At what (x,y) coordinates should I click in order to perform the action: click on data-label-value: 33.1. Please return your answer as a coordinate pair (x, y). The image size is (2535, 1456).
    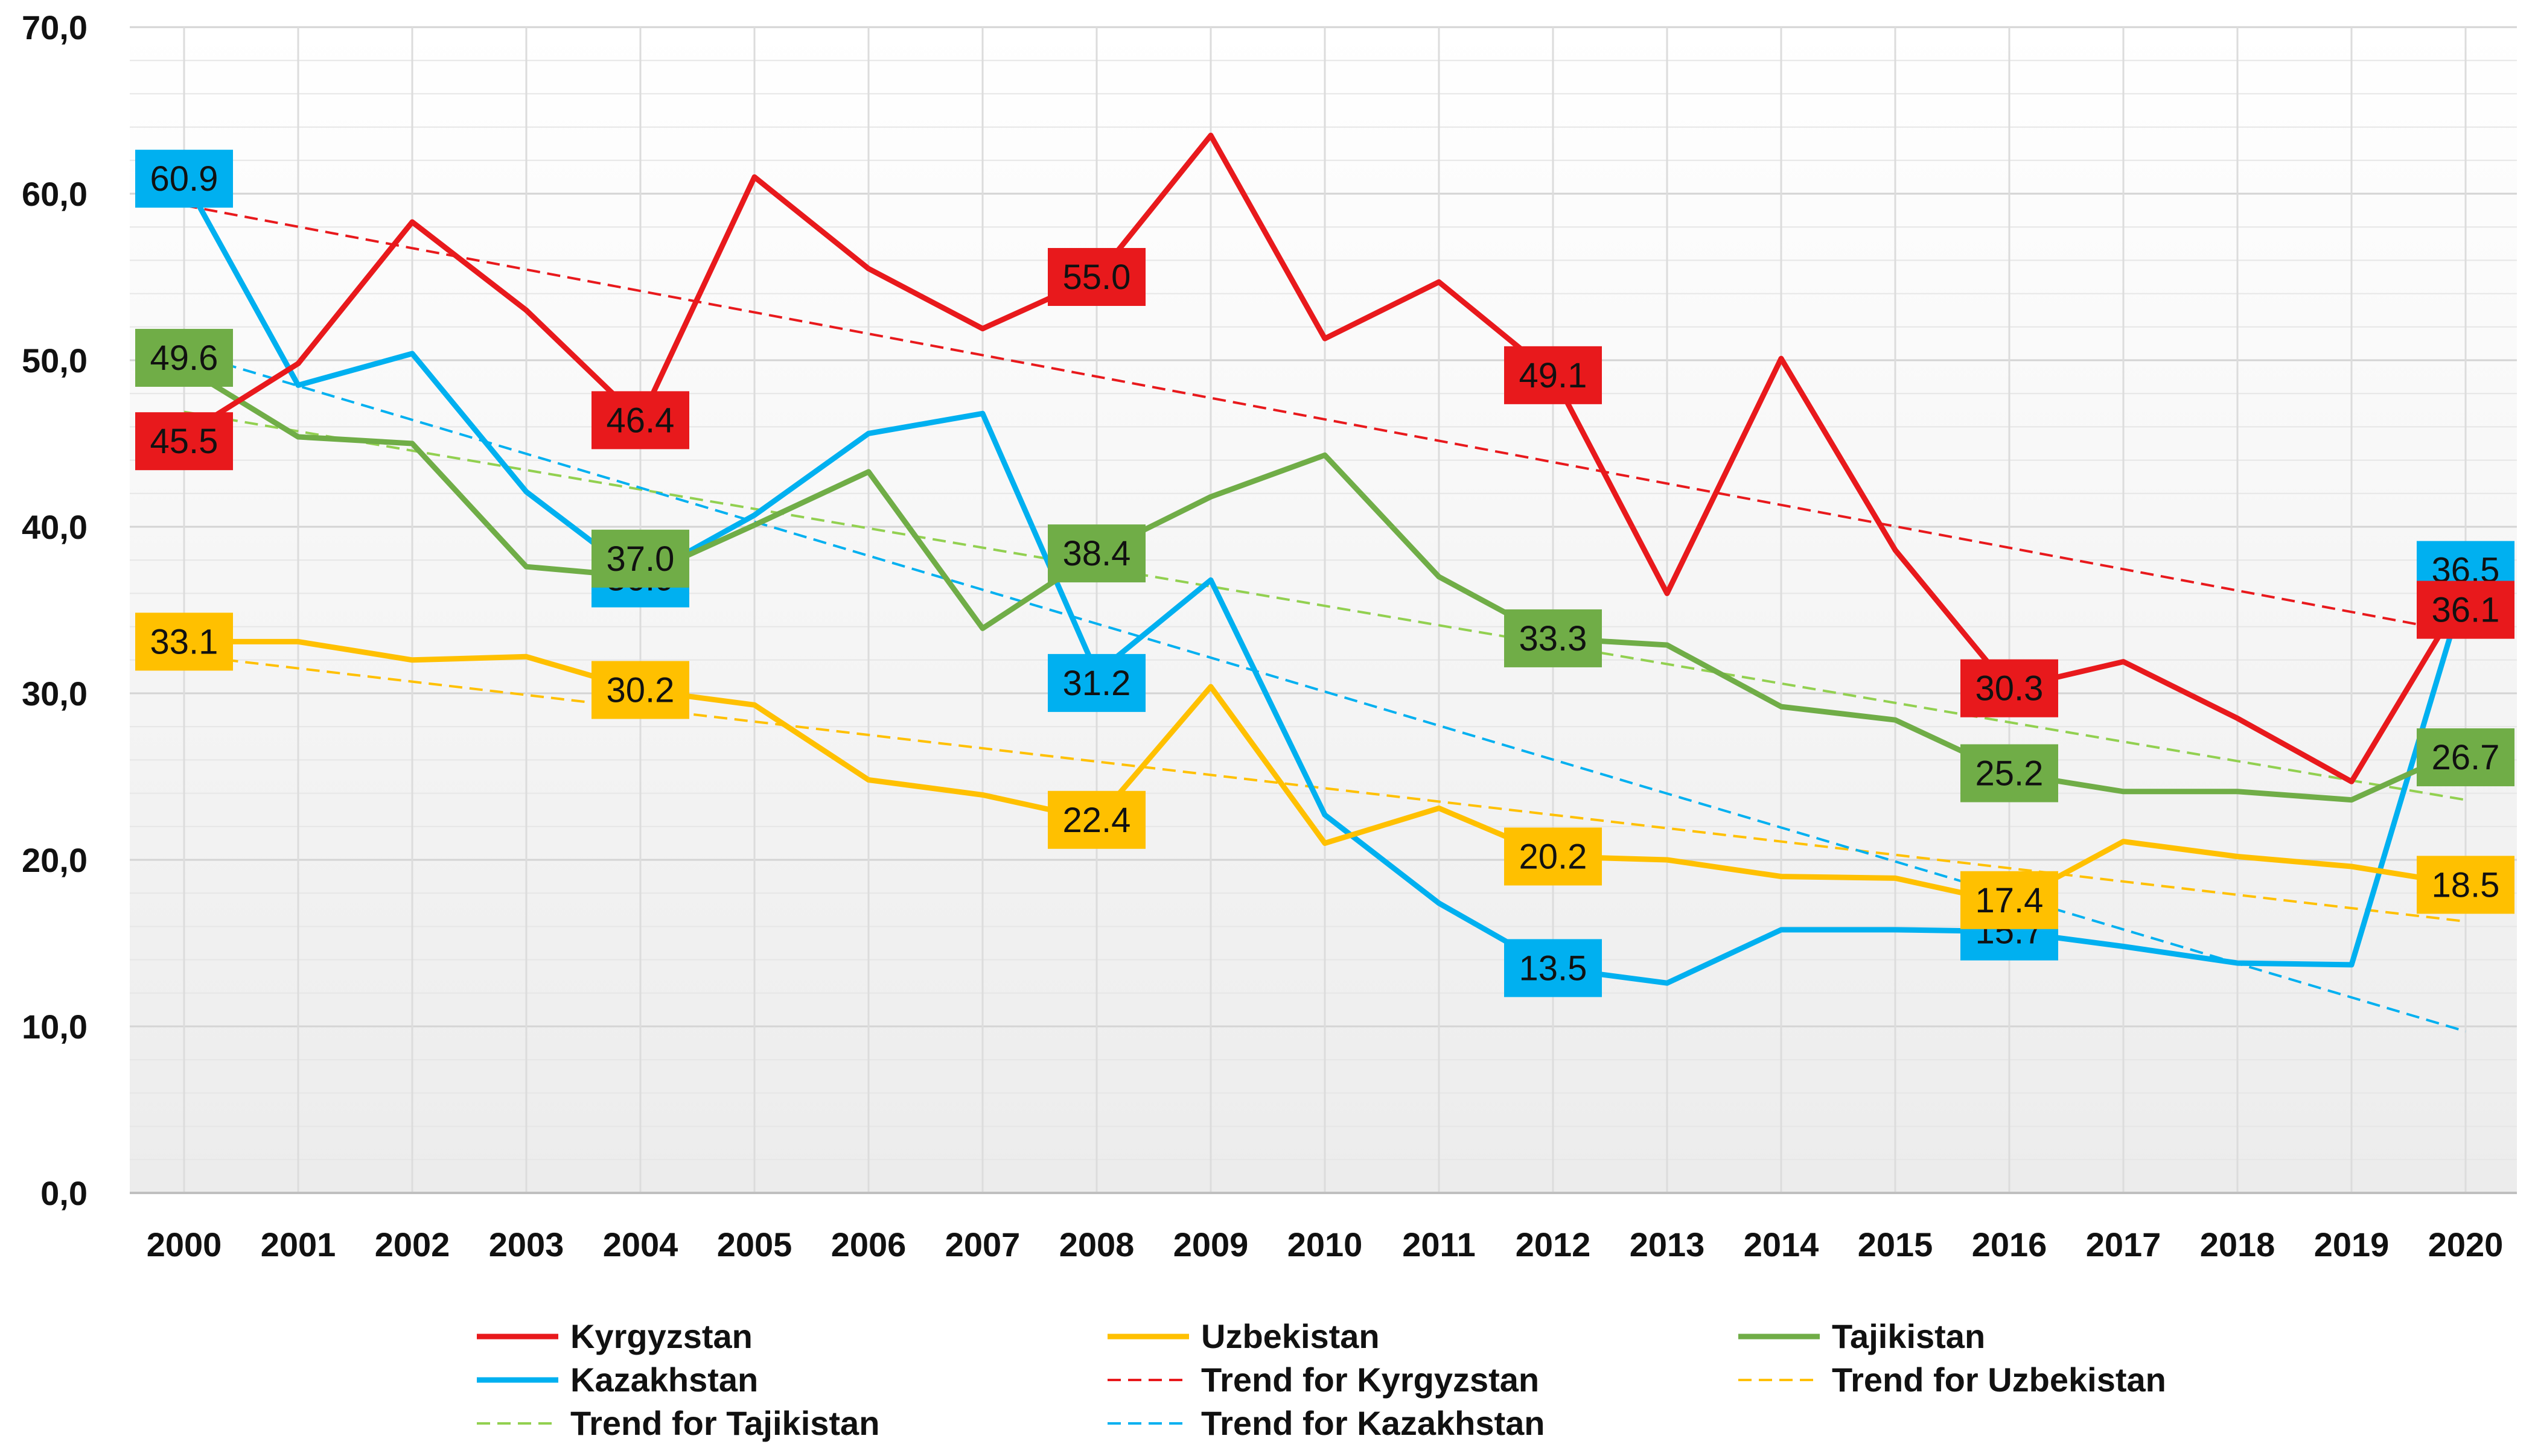
    Looking at the image, I should click on (184, 642).